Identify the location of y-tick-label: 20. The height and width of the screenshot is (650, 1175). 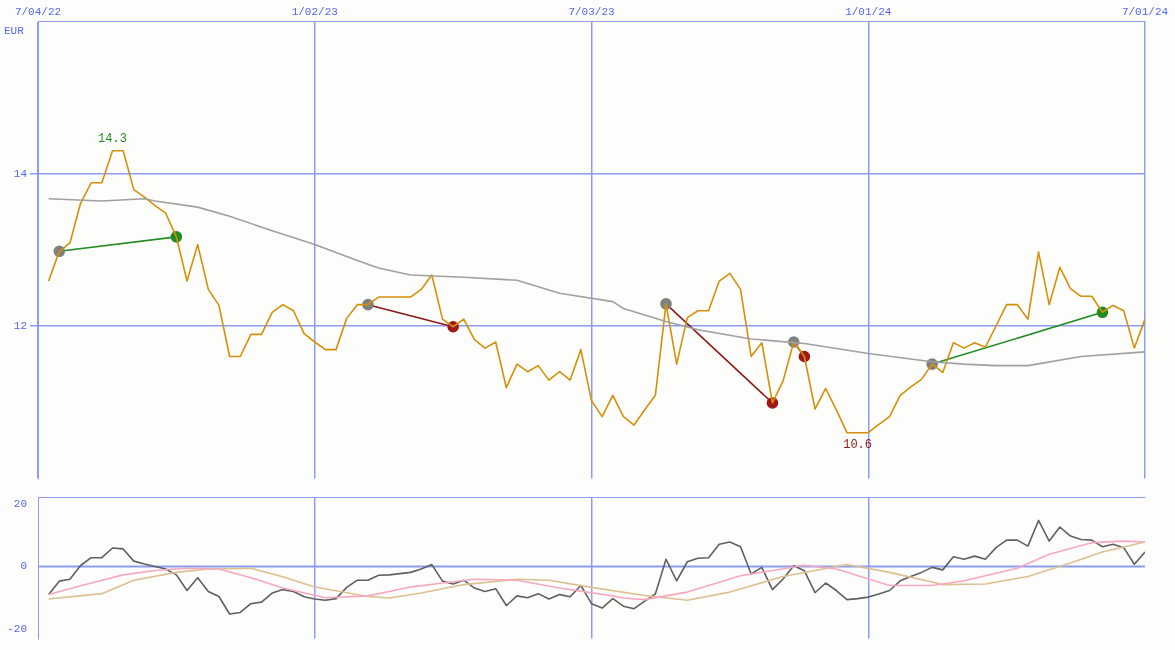
(20, 503).